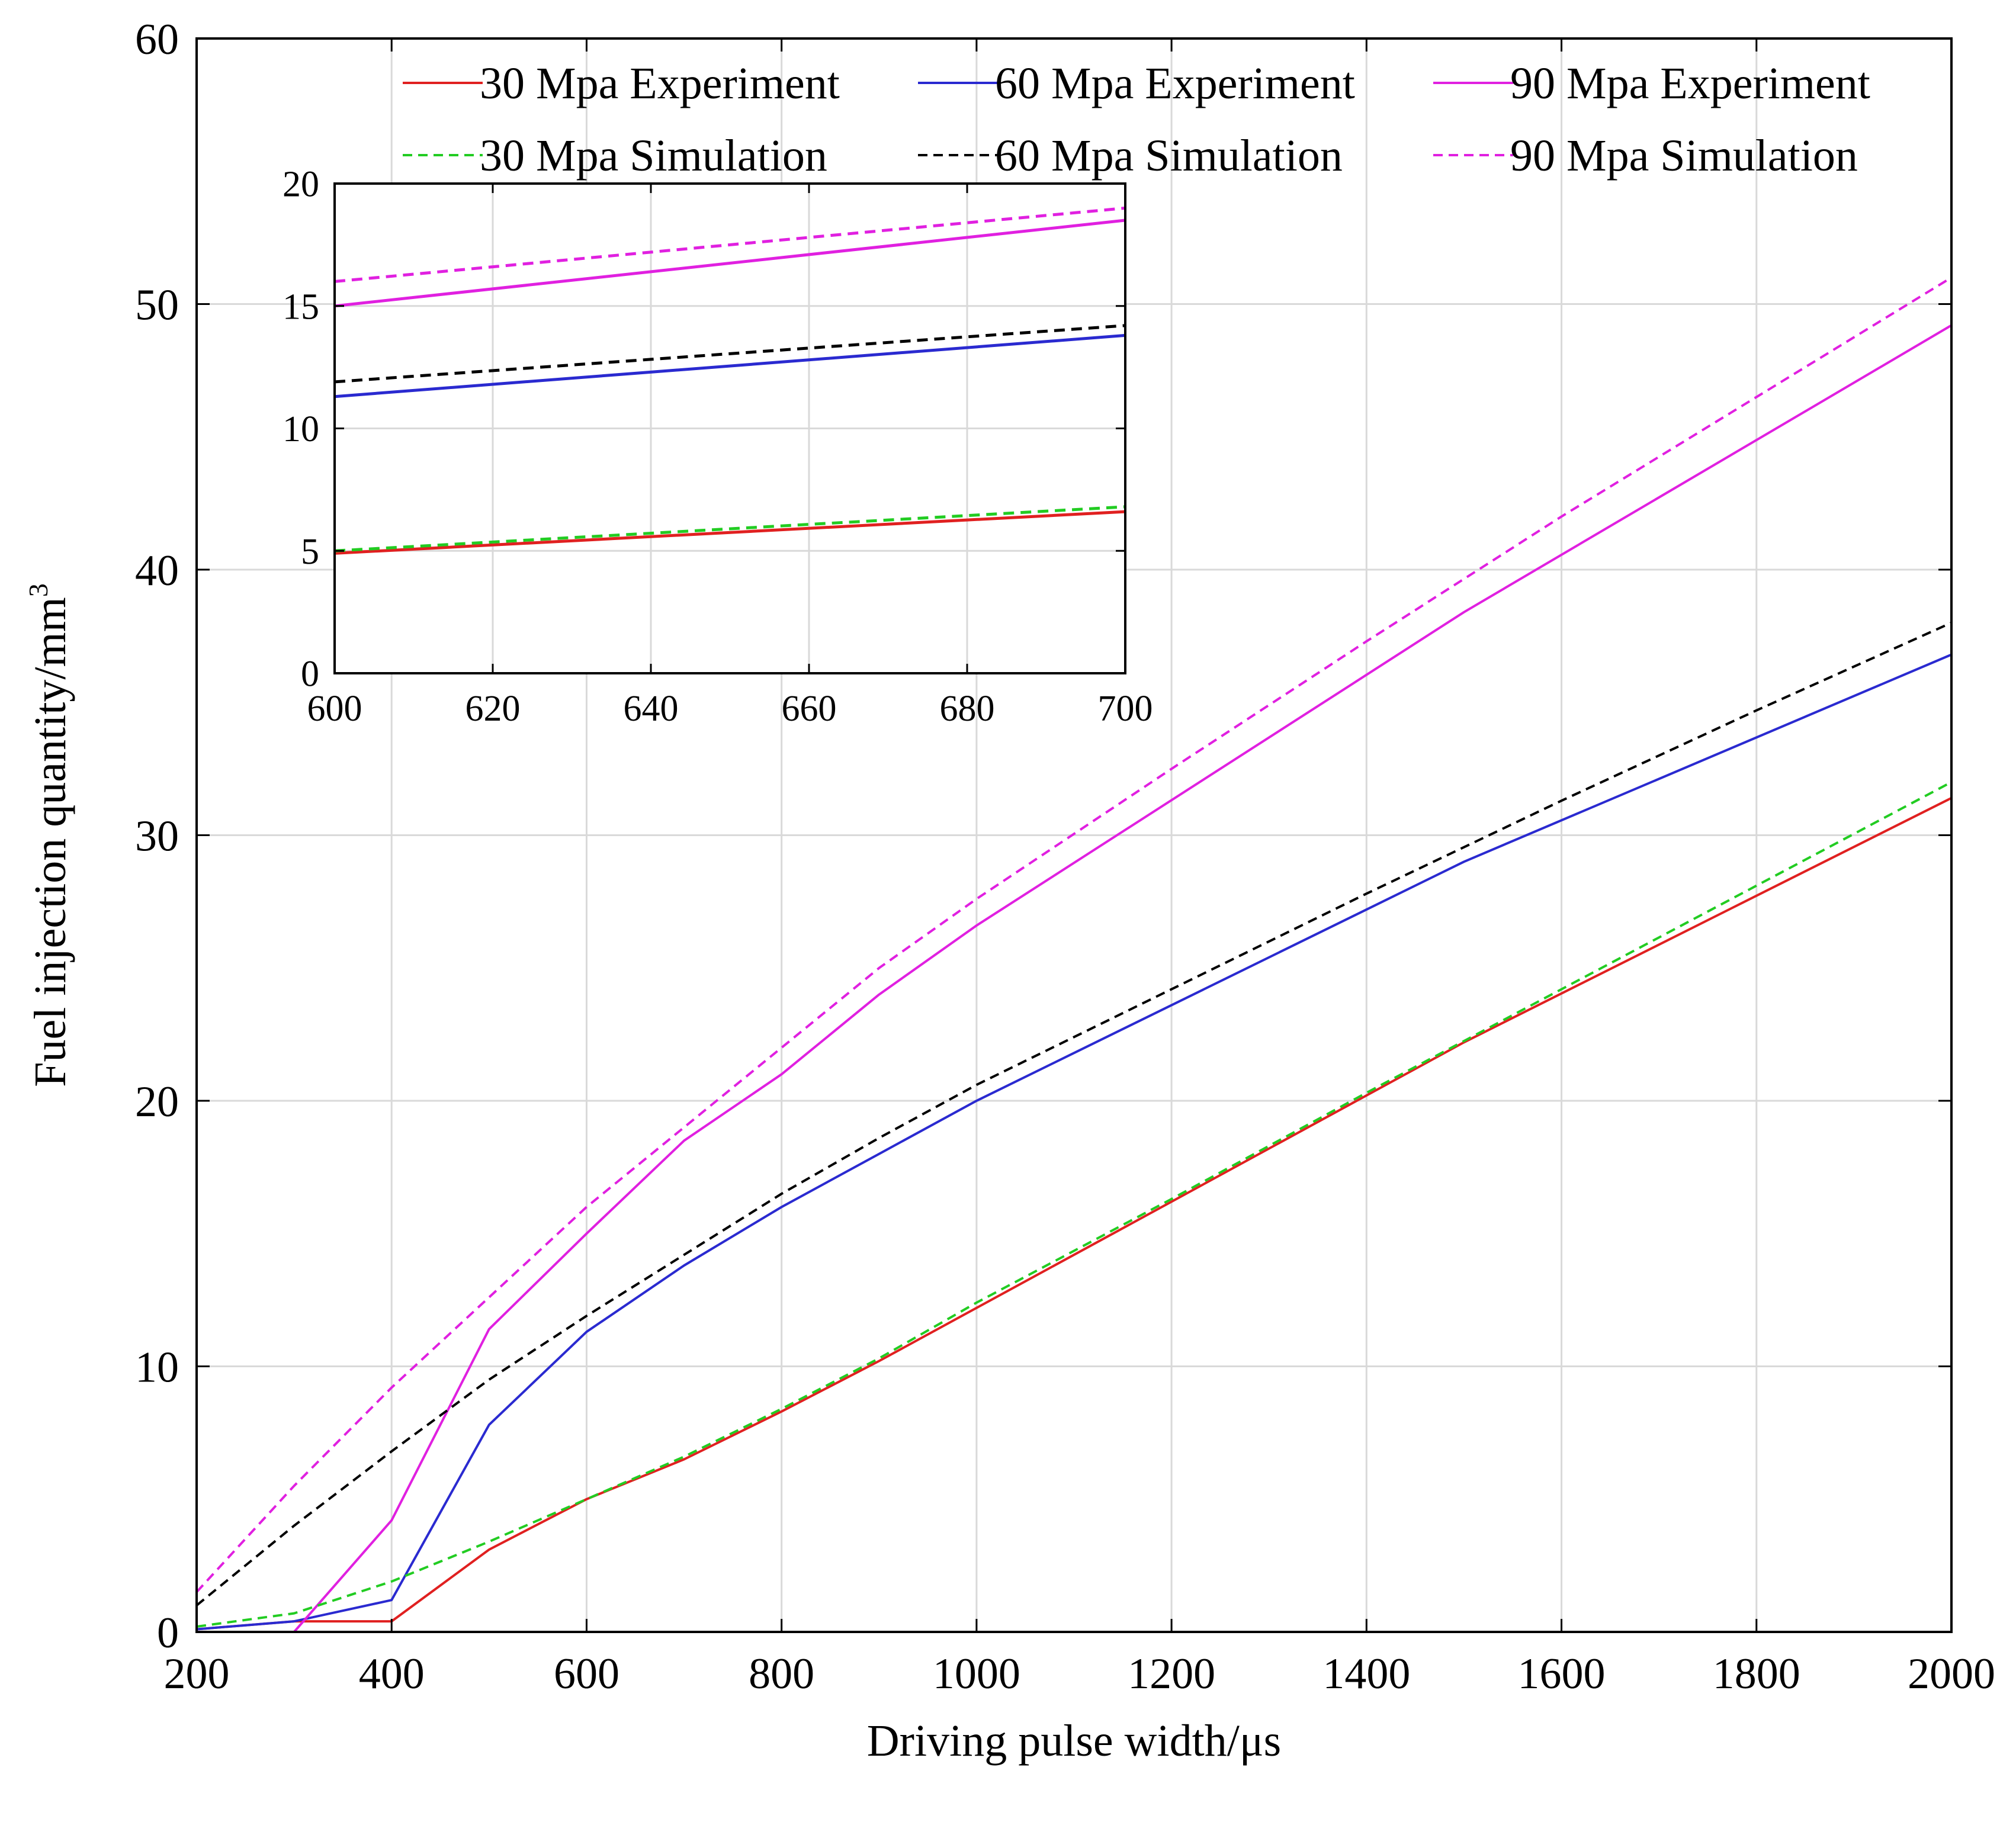 The width and height of the screenshot is (2016, 1822). Describe the element at coordinates (1175, 83) in the screenshot. I see `legend-label-60-mpa-experiment: 60 Mpa Experiment` at that location.